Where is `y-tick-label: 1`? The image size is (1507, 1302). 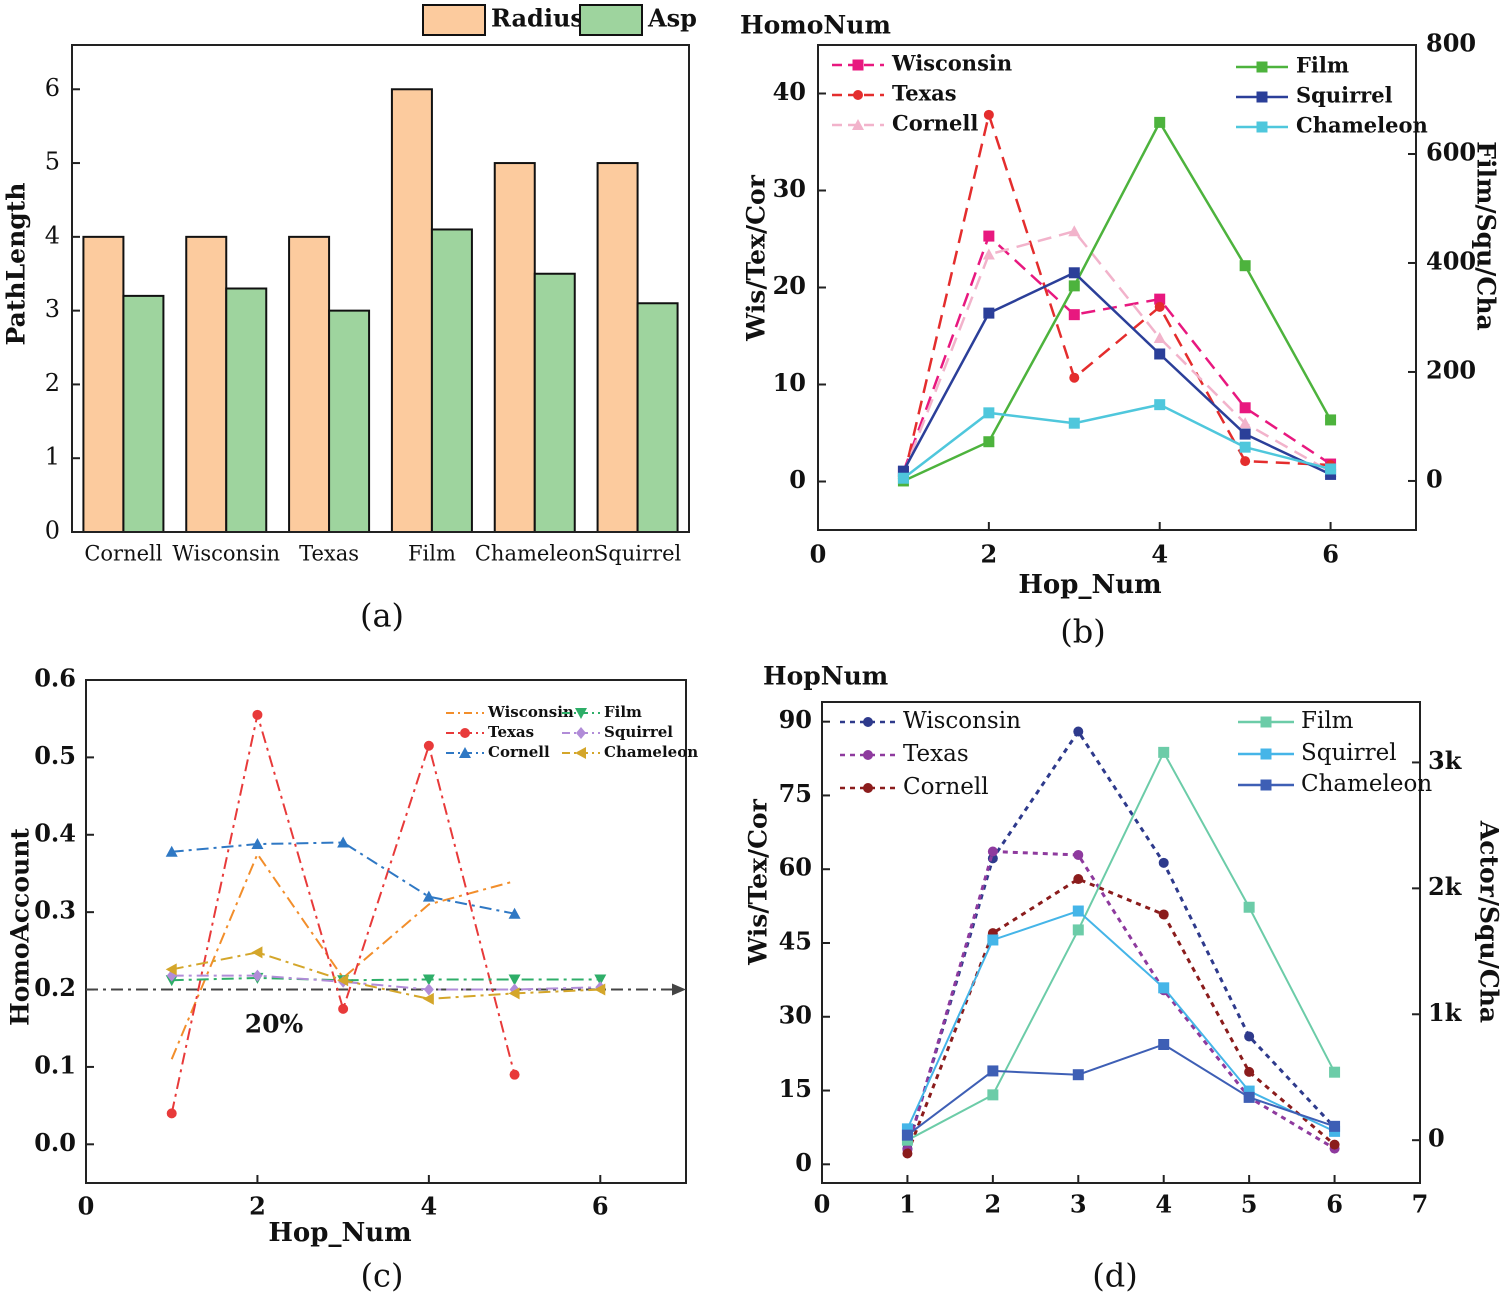
y-tick-label: 1 is located at coordinates (52, 457).